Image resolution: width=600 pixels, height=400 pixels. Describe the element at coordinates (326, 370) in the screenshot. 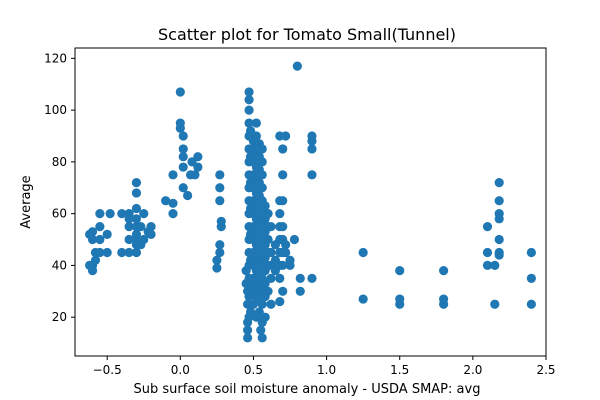

I see `x-tick-label: 1.0` at that location.